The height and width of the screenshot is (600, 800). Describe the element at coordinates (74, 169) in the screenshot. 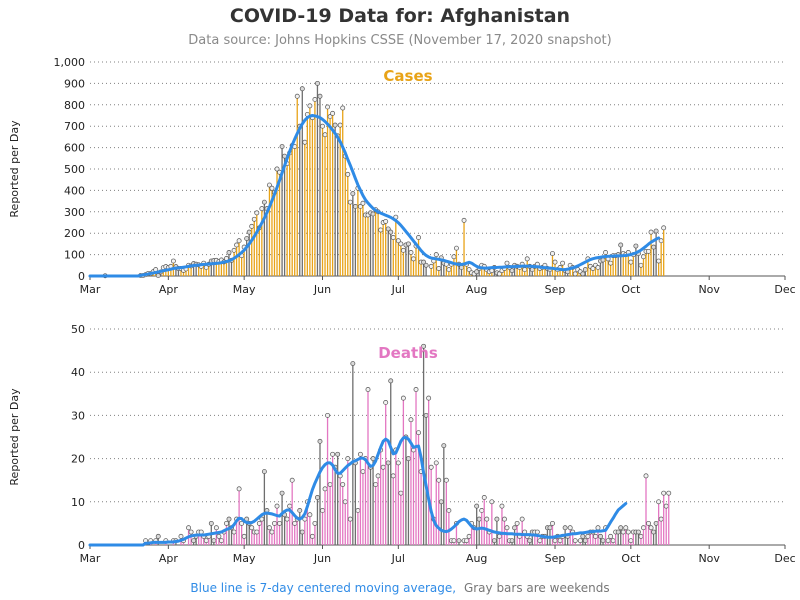

I see `cases-y-tick-label: 500` at that location.